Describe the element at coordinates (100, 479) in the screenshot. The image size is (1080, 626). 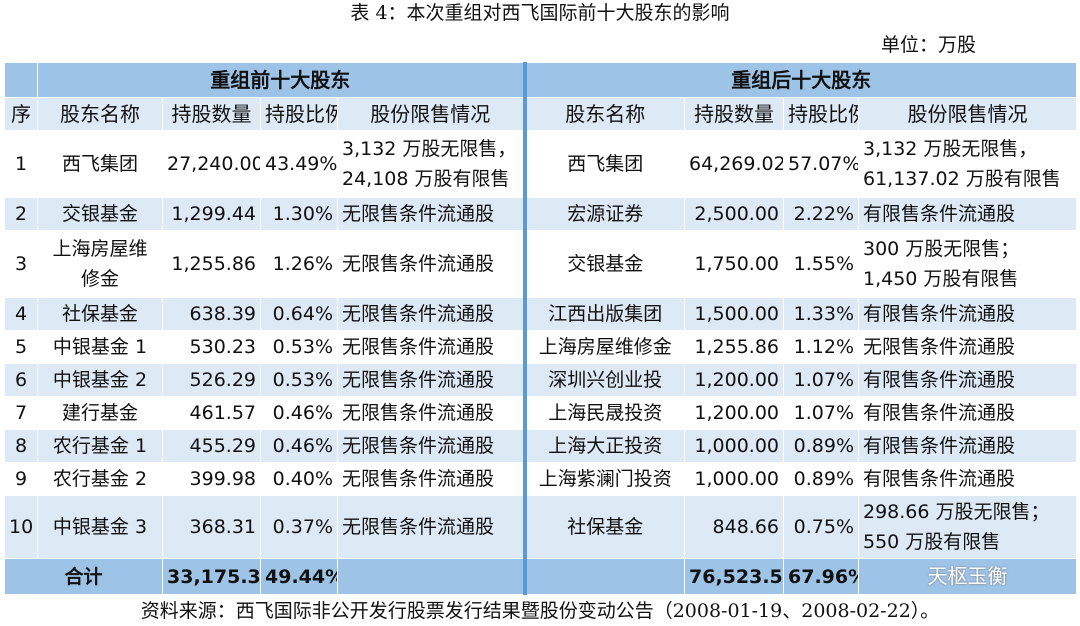
I see `table-cell: 农行基金 2` at that location.